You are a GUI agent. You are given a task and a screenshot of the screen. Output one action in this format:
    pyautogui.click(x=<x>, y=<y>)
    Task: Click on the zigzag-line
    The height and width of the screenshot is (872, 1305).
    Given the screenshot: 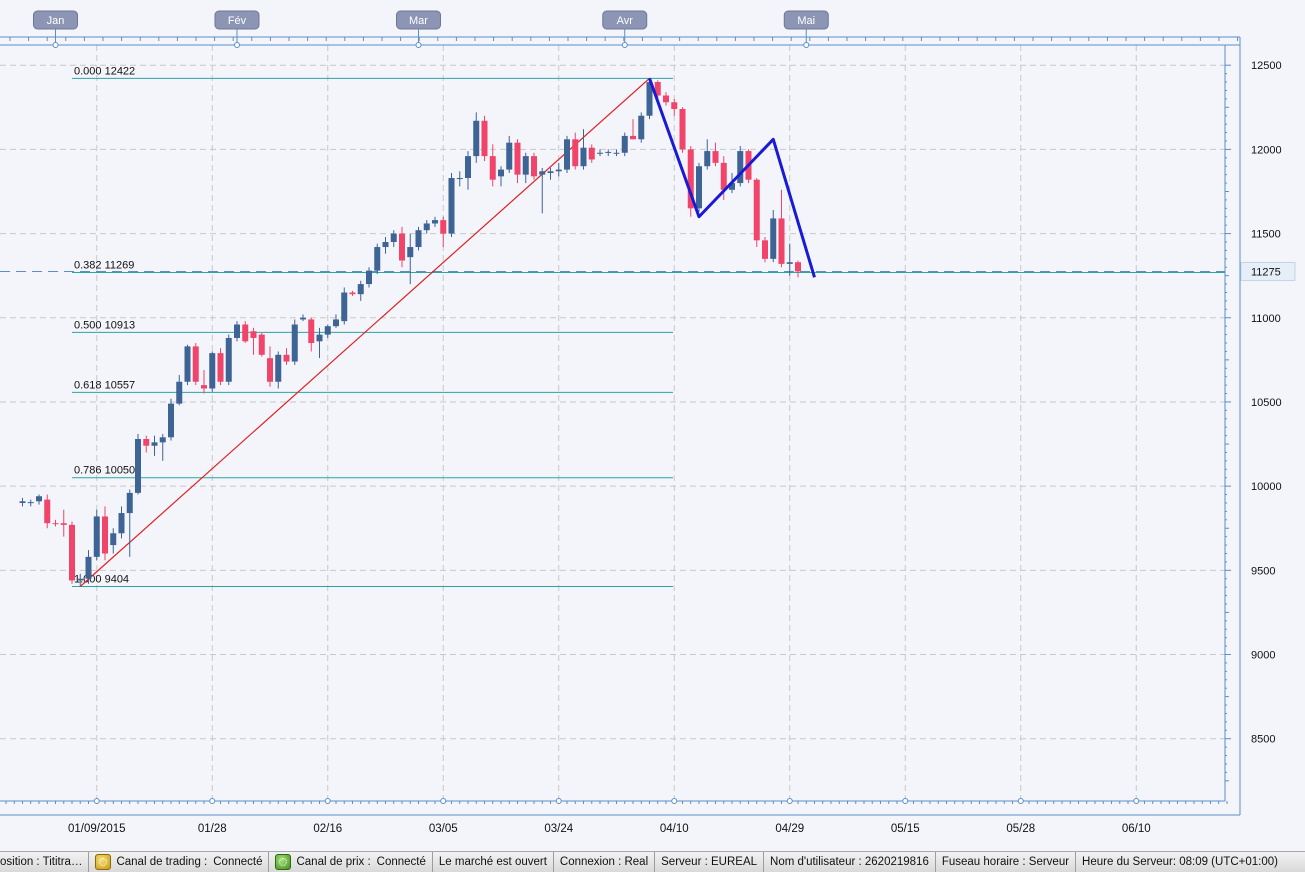 What is the action you would take?
    pyautogui.click(x=732, y=177)
    